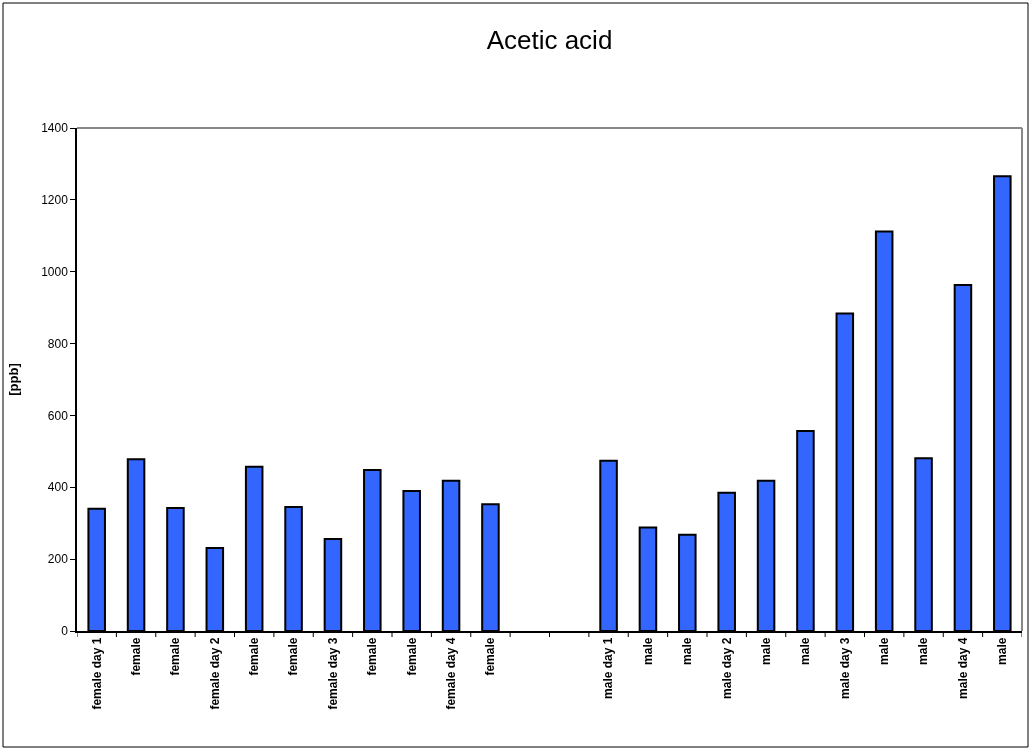 The width and height of the screenshot is (1032, 751). I want to click on x-tick-label: female day 4, so click(450, 673).